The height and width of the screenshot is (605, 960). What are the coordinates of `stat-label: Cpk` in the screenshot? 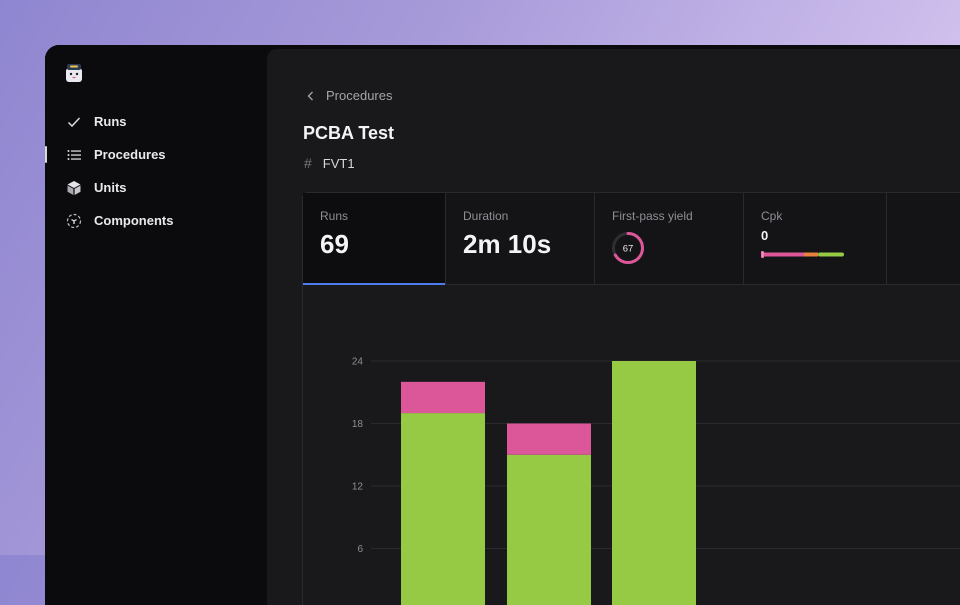 It's located at (772, 216).